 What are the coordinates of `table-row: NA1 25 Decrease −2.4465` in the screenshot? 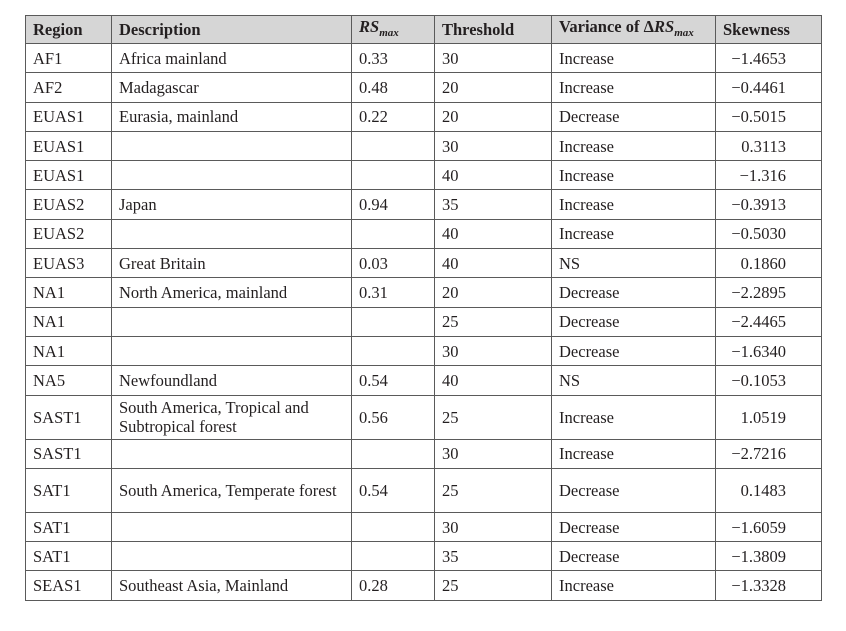 It's located at (423, 321).